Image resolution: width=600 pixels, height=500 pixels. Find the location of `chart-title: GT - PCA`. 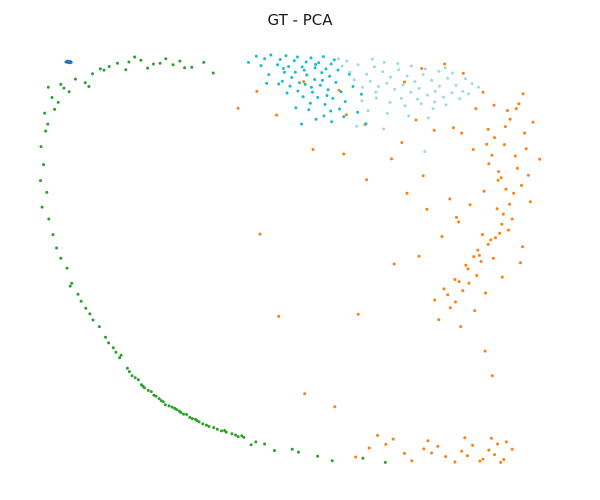

chart-title: GT - PCA is located at coordinates (300, 20).